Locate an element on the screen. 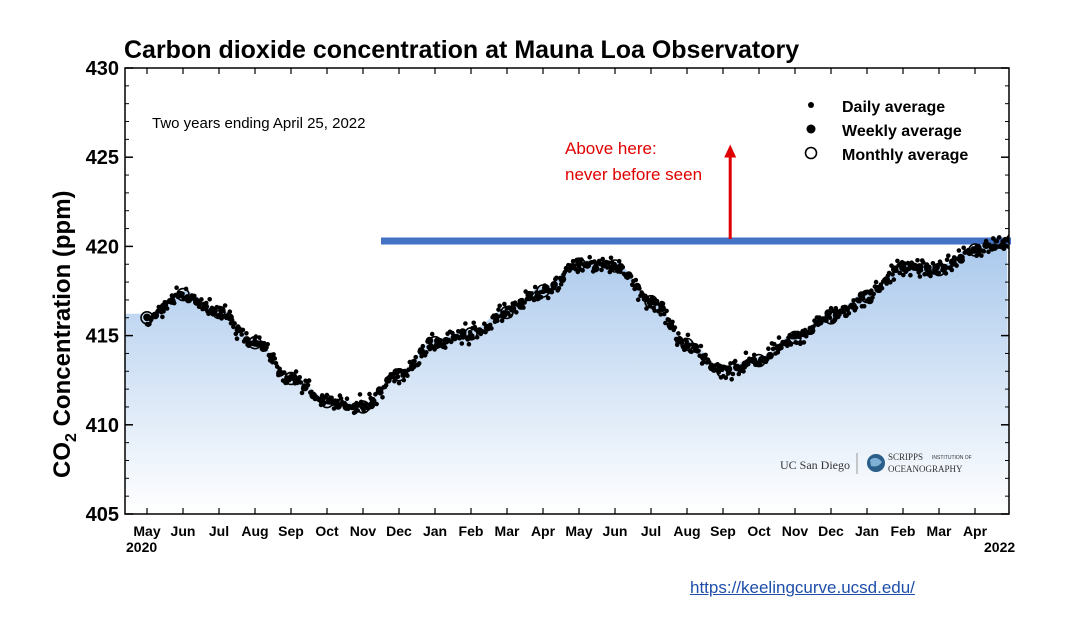 This screenshot has height=625, width=1069. x-tick-label: May is located at coordinates (578, 531).